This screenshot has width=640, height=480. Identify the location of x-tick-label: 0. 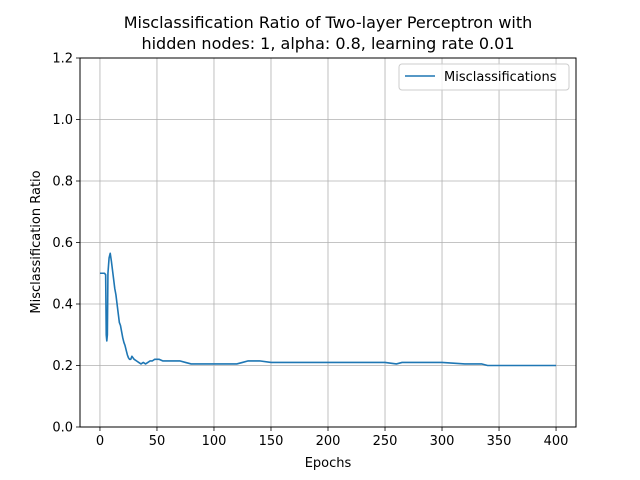
(100, 441).